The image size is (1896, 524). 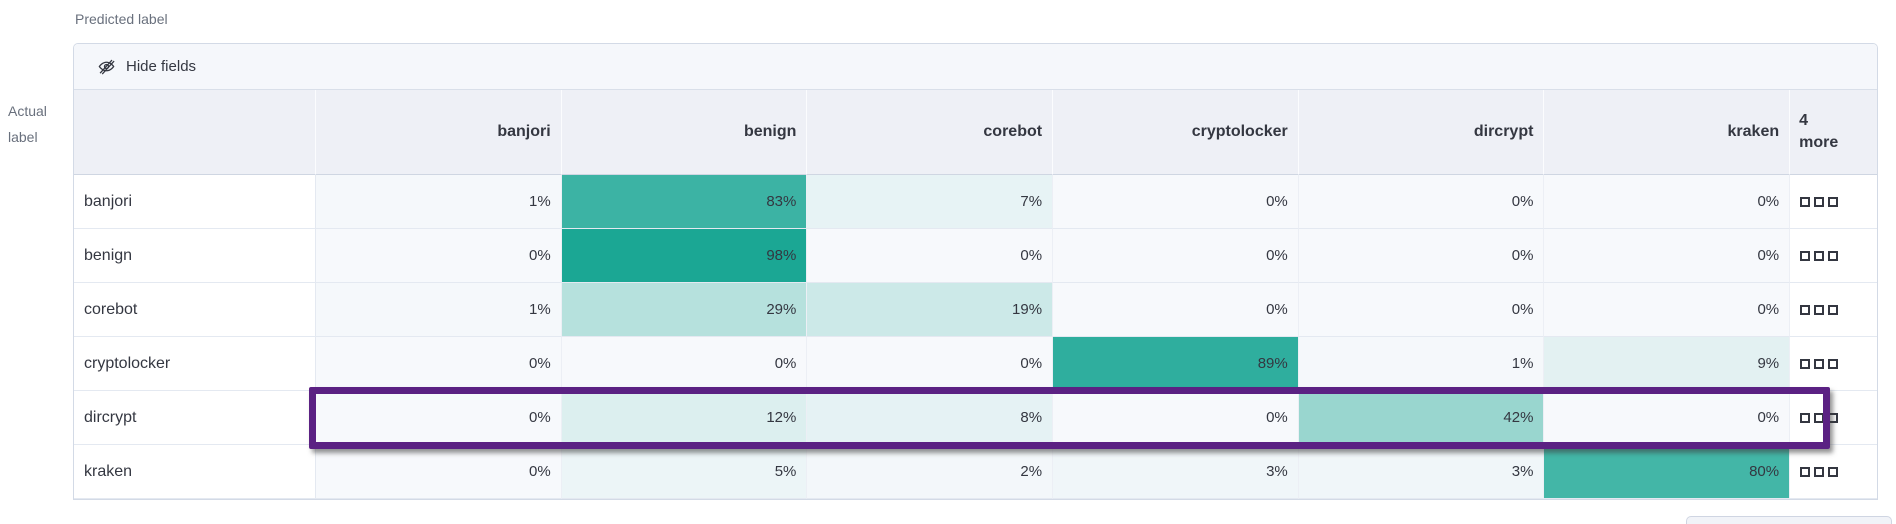 What do you see at coordinates (195, 202) in the screenshot?
I see `row-label-banjori: banjori` at bounding box center [195, 202].